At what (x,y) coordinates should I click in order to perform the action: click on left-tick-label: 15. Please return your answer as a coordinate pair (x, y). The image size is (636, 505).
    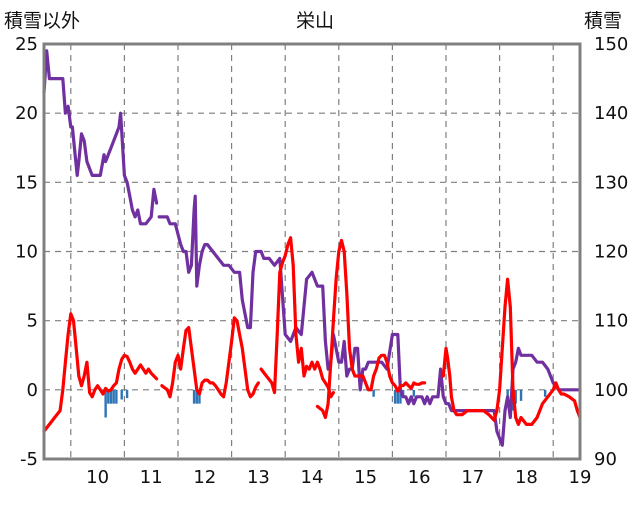
    Looking at the image, I should click on (26, 182).